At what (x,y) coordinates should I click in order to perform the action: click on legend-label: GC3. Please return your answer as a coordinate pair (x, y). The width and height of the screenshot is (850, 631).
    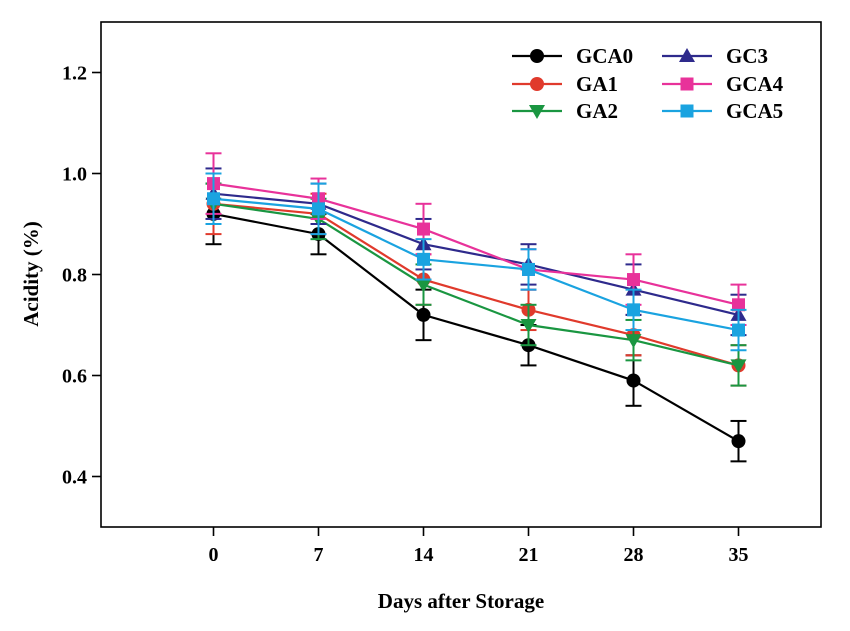
    Looking at the image, I should click on (747, 56).